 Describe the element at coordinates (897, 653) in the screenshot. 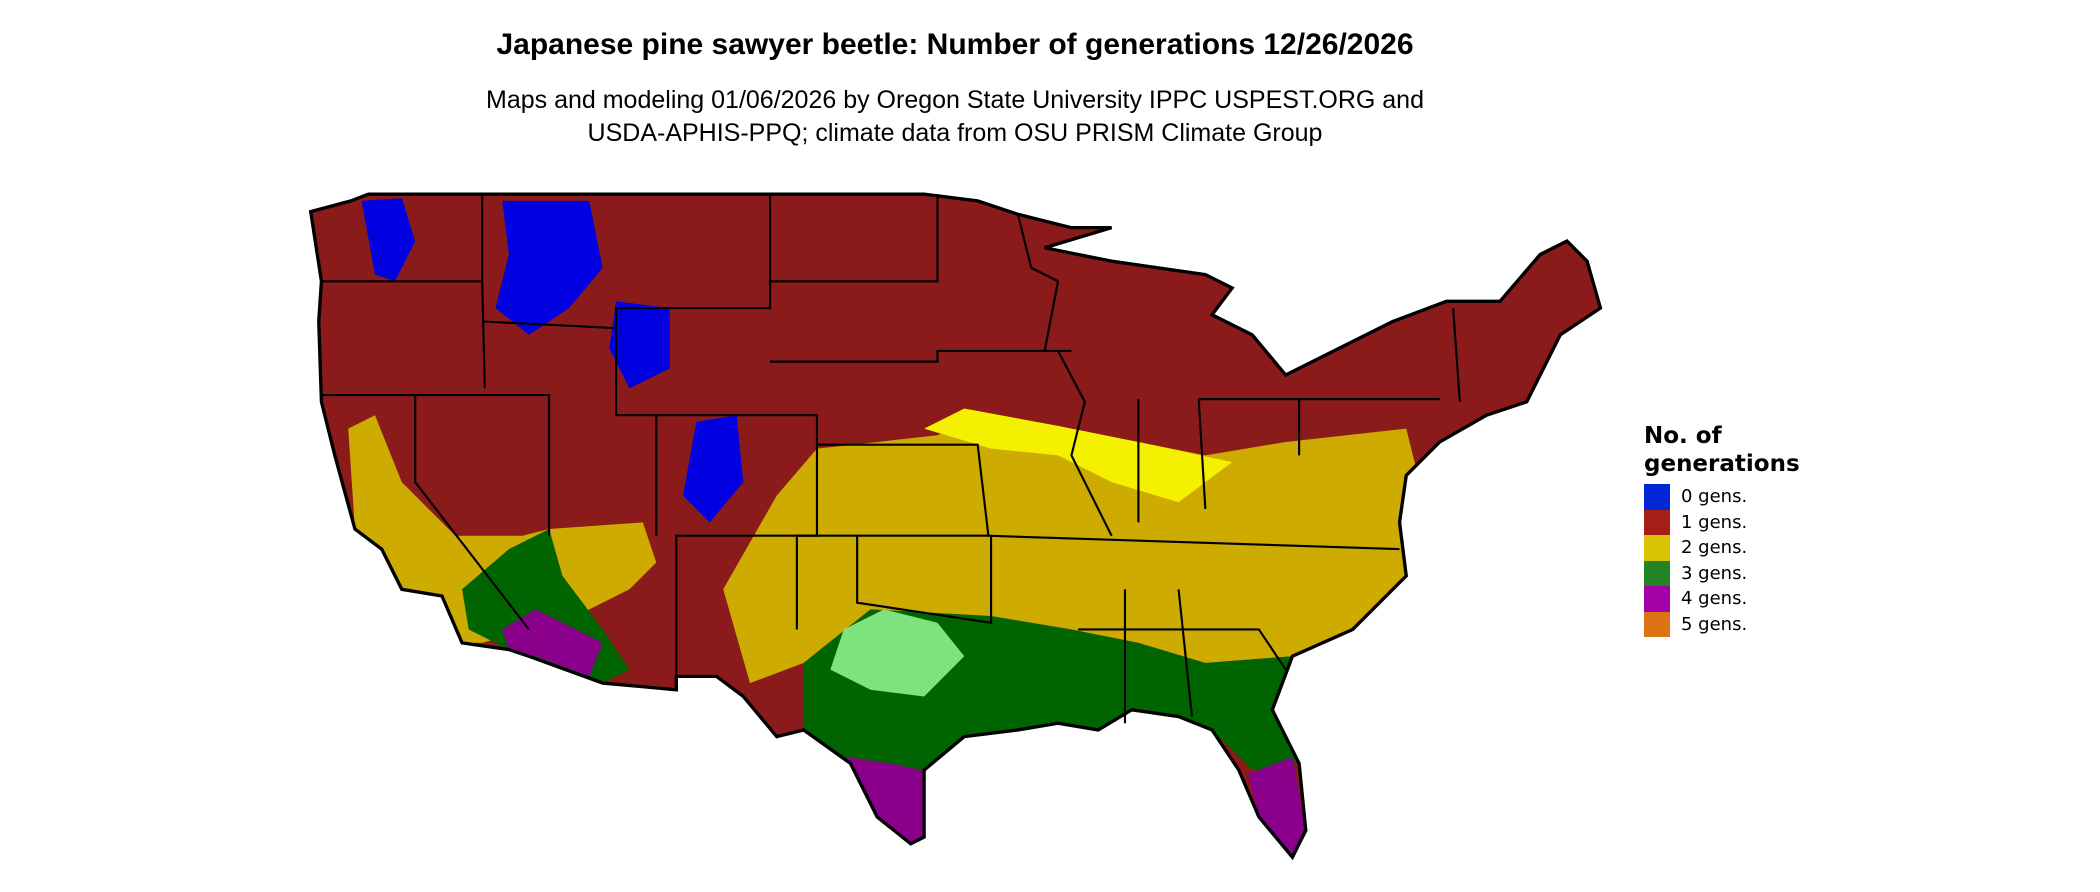

I see `zone-3-gen-light` at that location.